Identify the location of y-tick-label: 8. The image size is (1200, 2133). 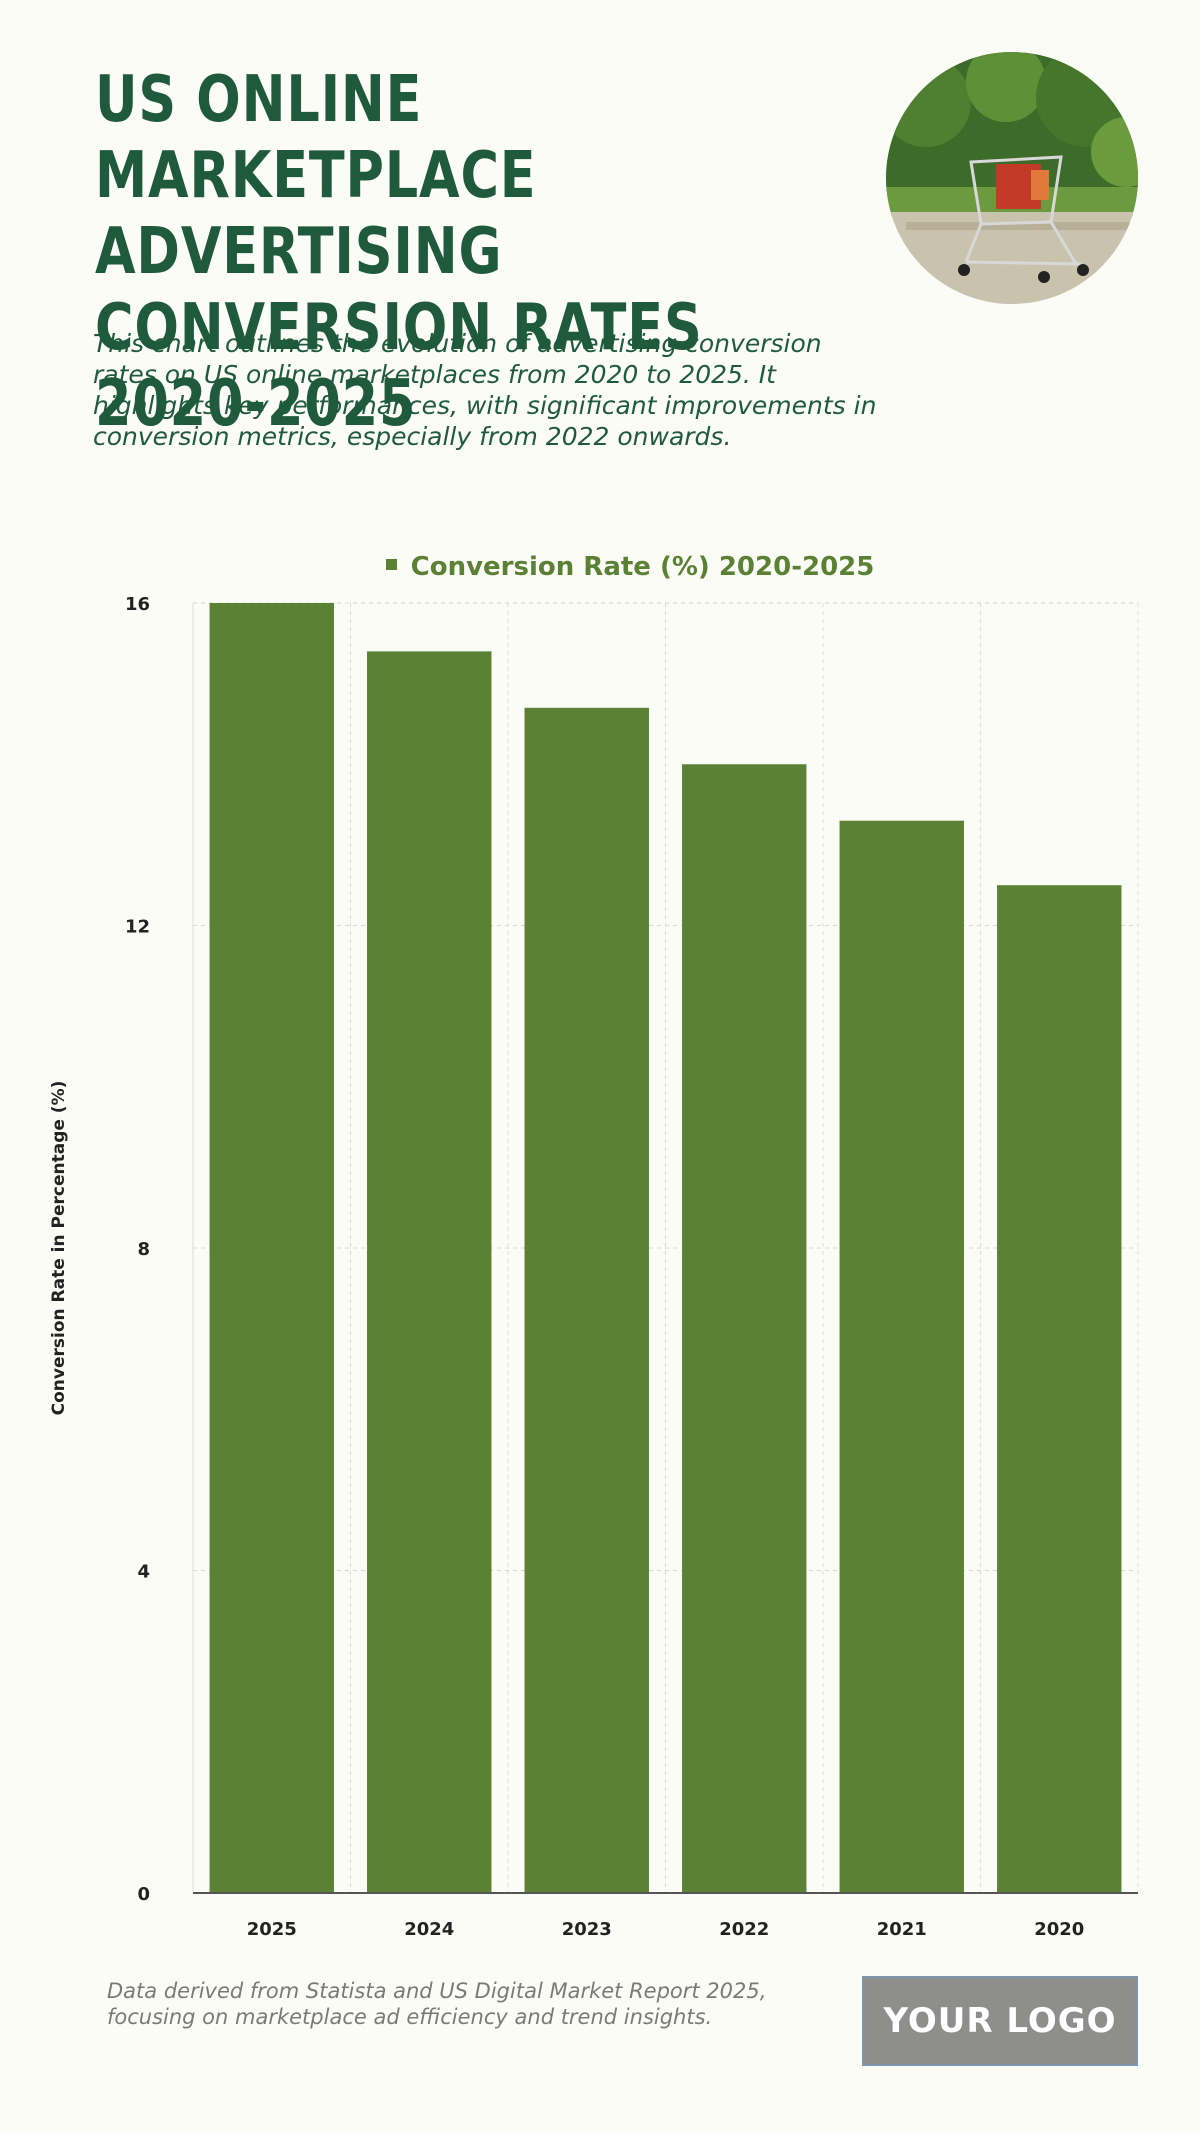
(143, 1249).